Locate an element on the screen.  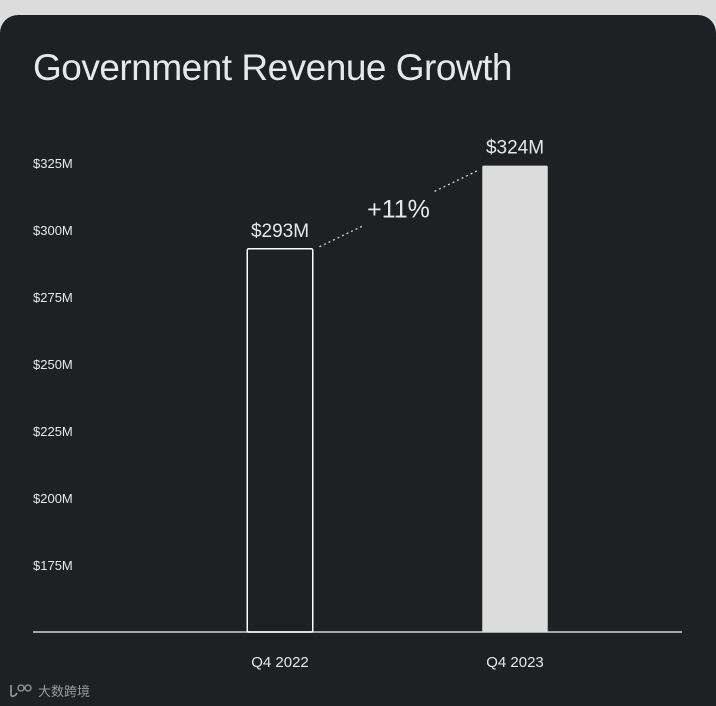
watermark: 大数跨境 is located at coordinates (49, 690).